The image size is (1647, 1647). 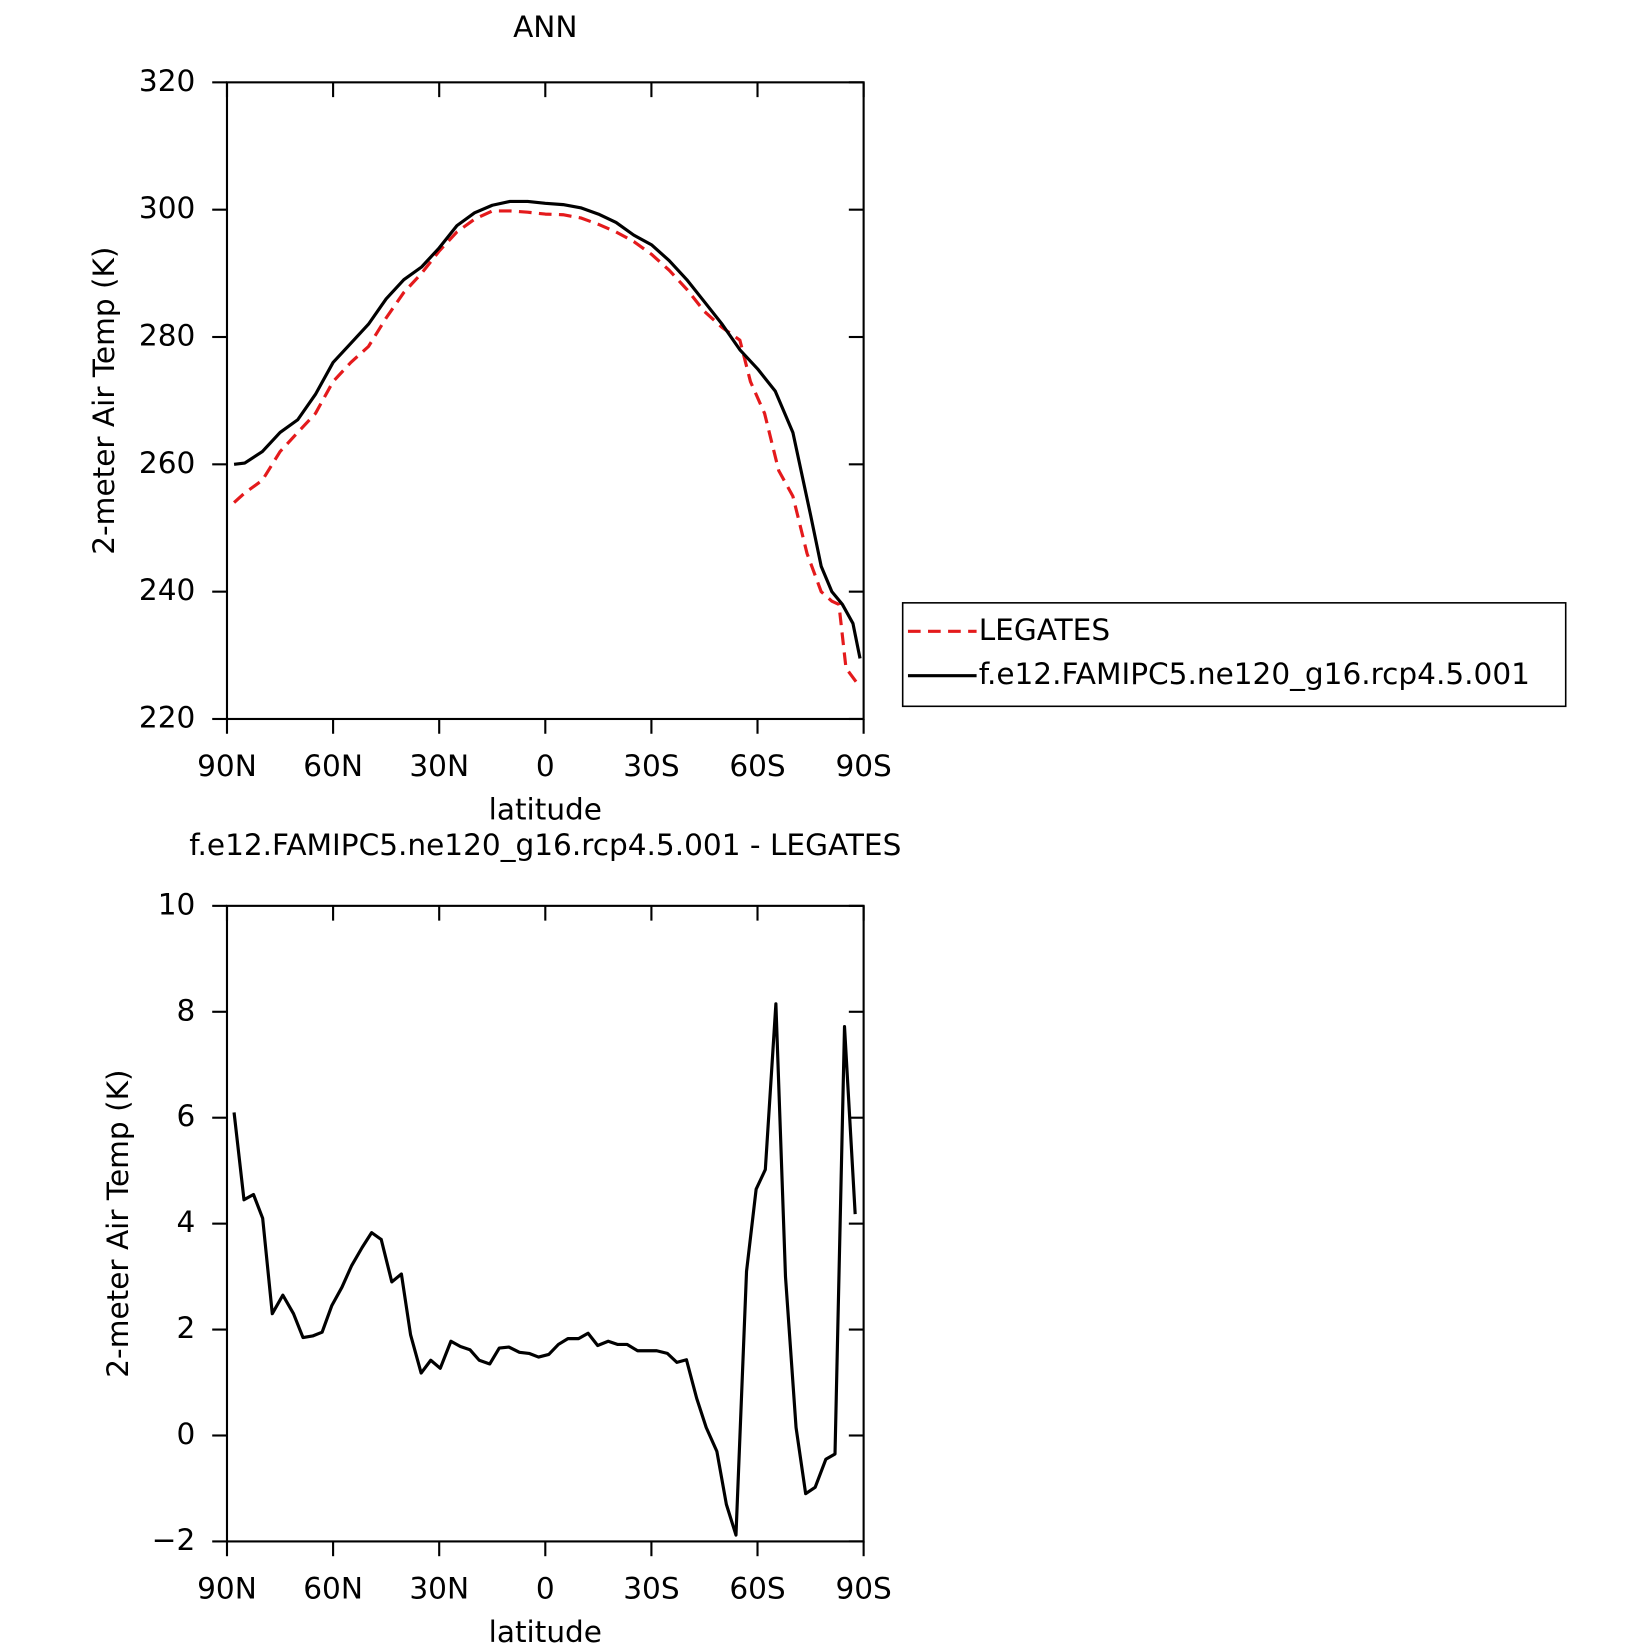 What do you see at coordinates (1234, 655) in the screenshot?
I see `legend-box` at bounding box center [1234, 655].